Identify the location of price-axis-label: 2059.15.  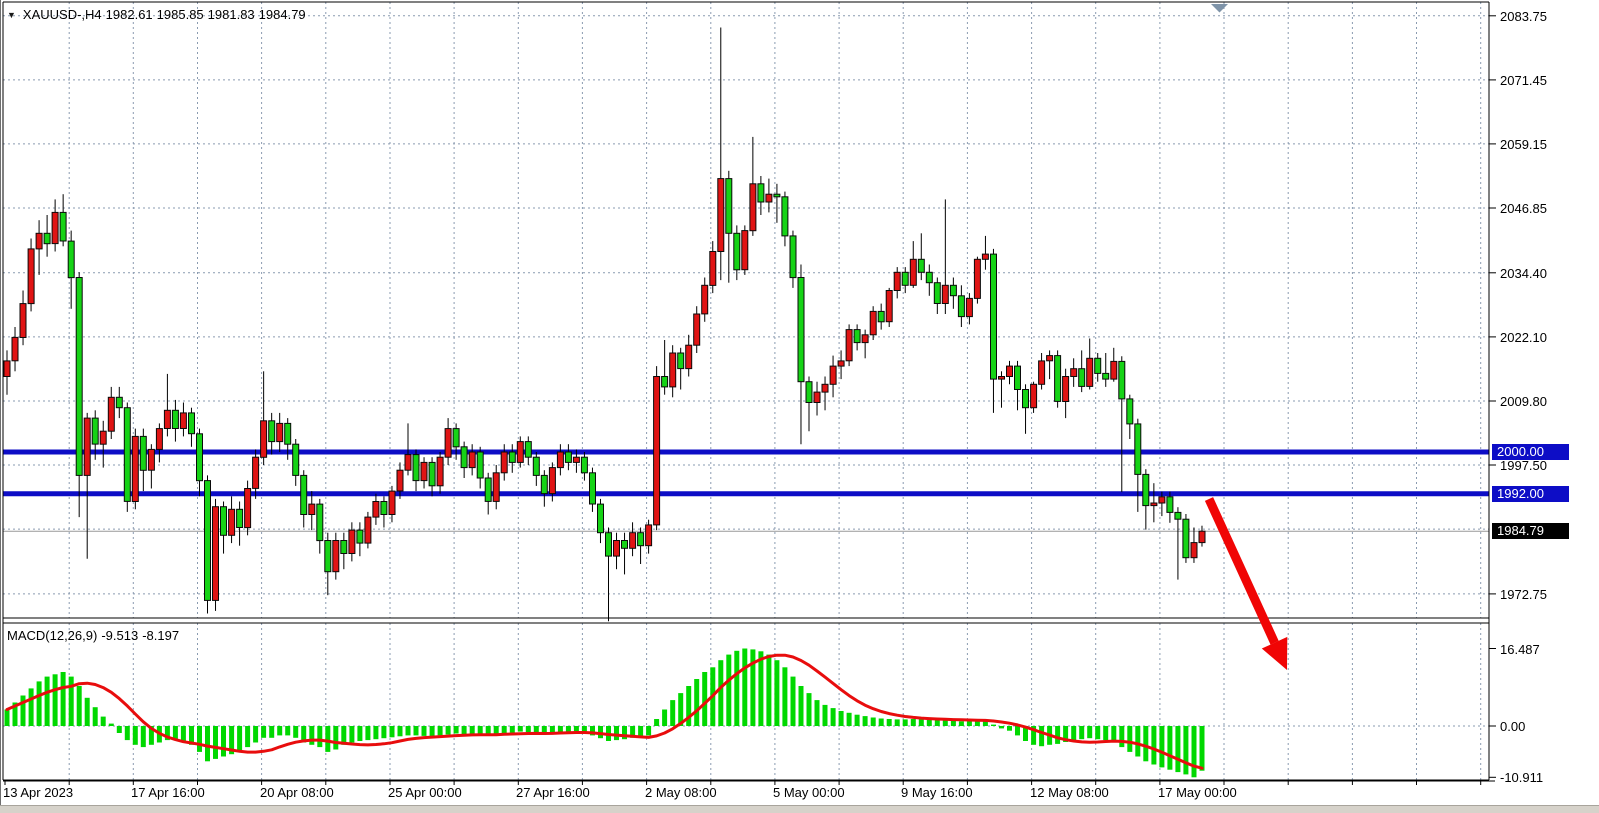
(1523, 144).